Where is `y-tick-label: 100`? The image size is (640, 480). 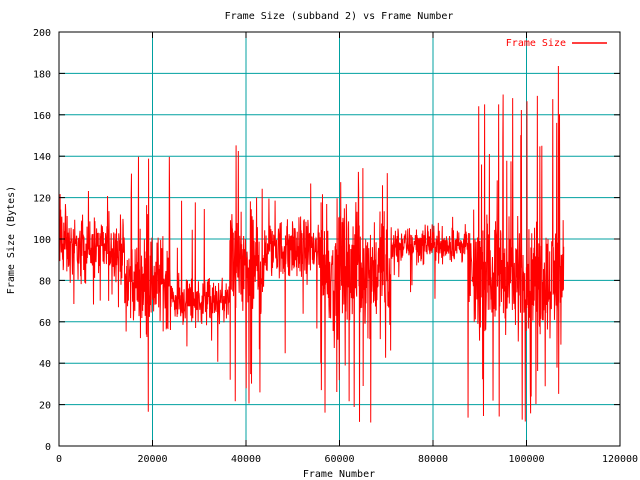
y-tick-label: 100 is located at coordinates (42, 240).